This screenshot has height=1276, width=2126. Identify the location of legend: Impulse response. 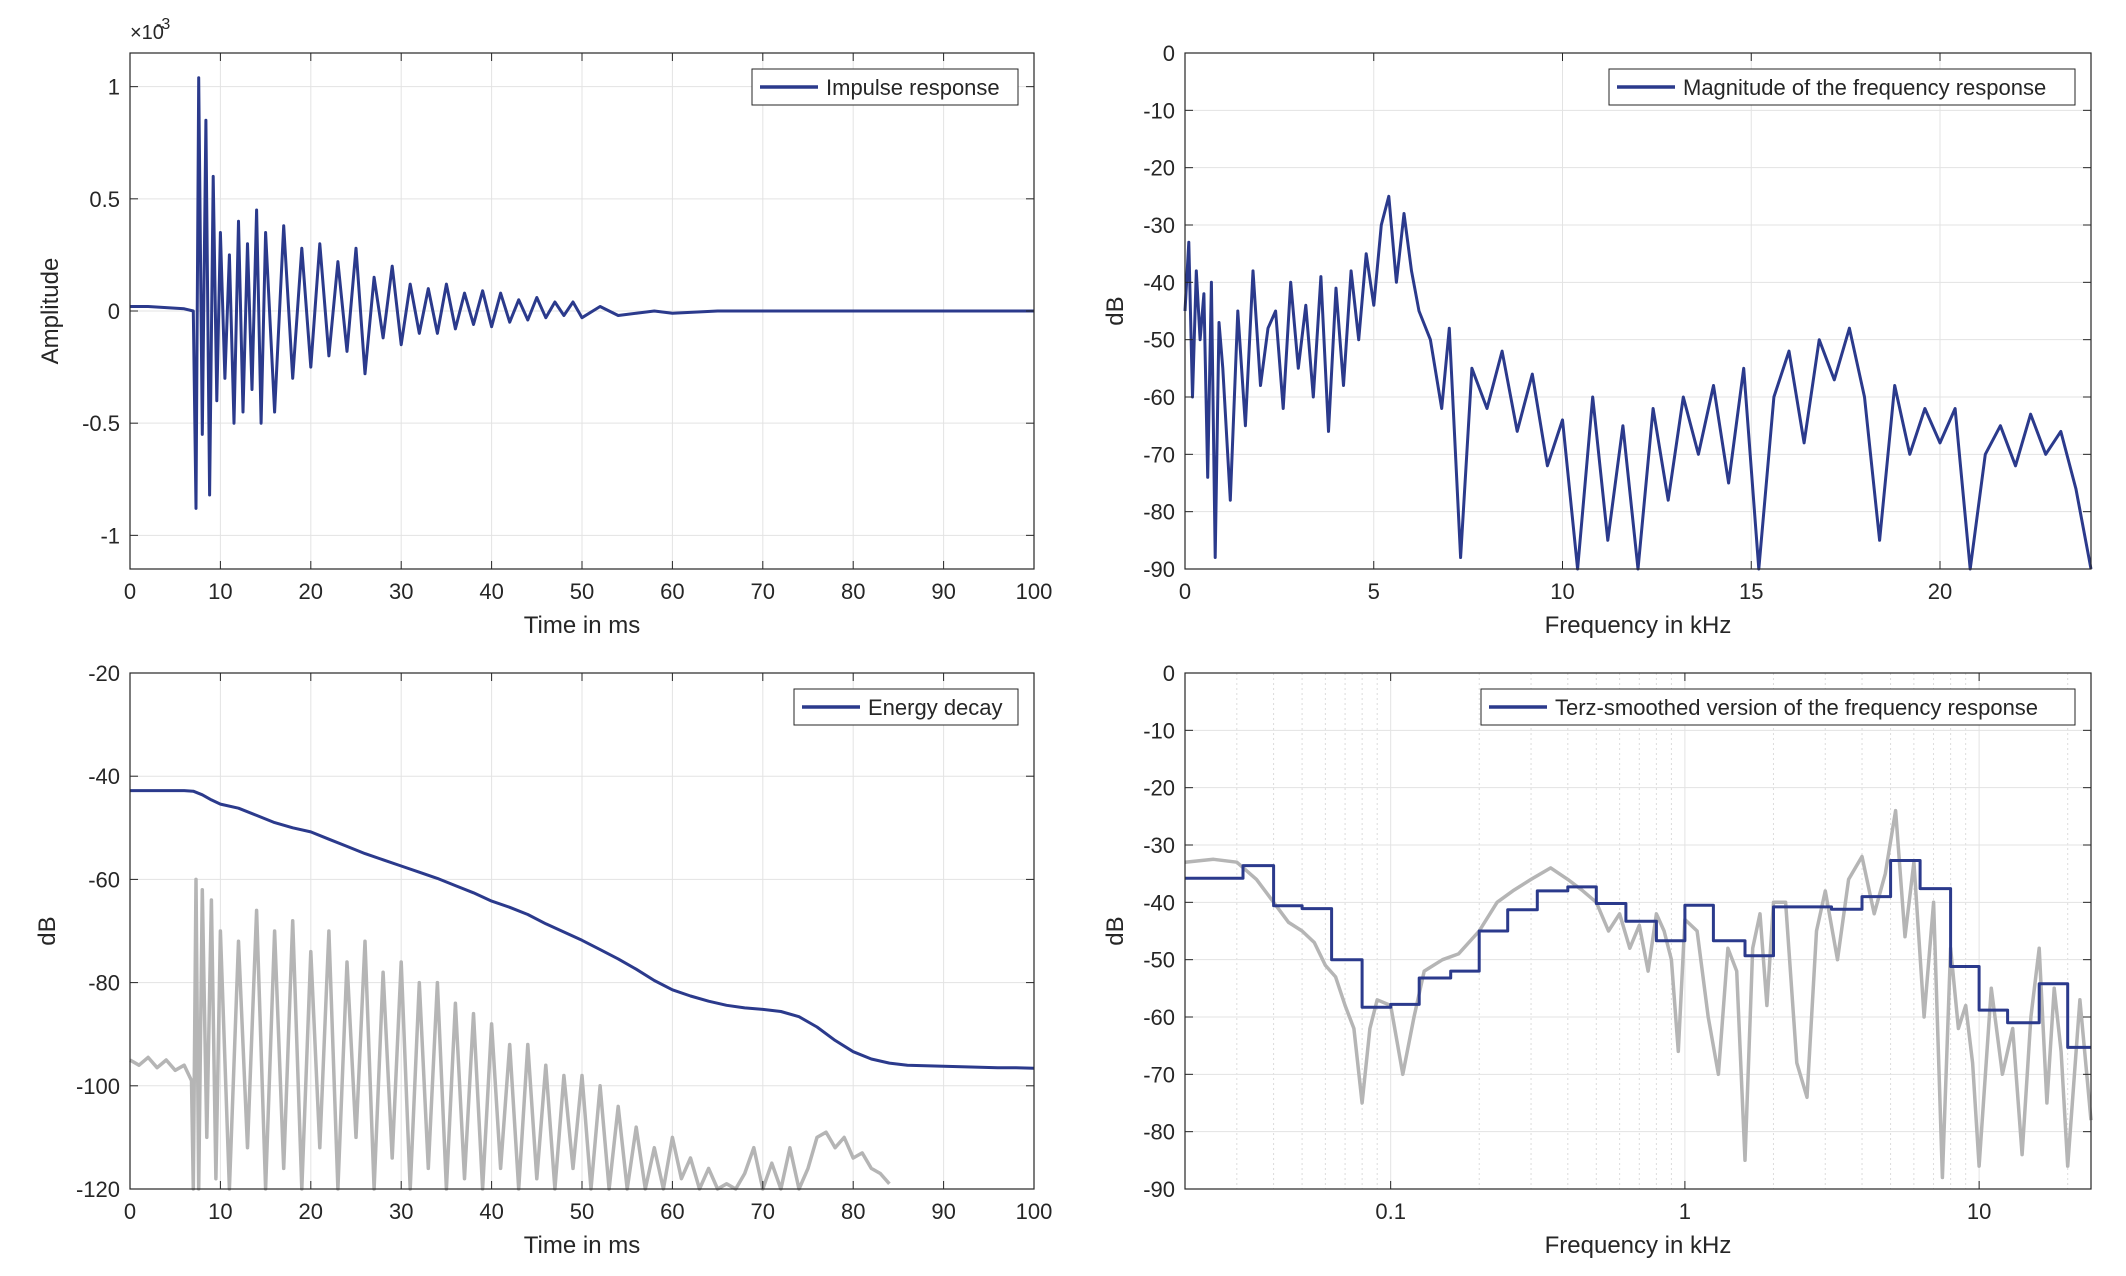
(885, 87).